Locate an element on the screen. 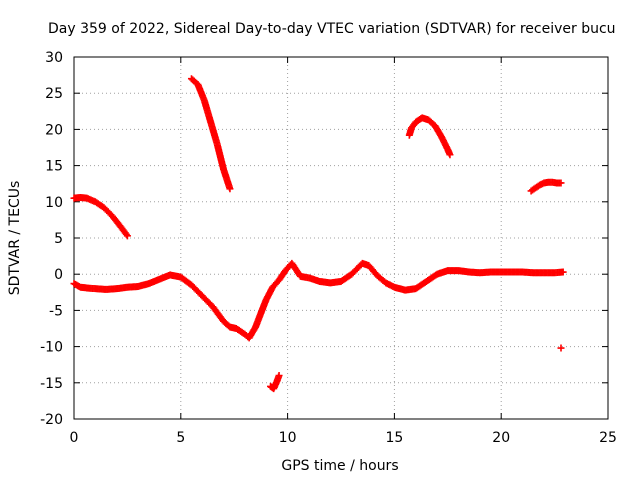 This screenshot has width=640, height=480. isolated-point-point is located at coordinates (561, 348).